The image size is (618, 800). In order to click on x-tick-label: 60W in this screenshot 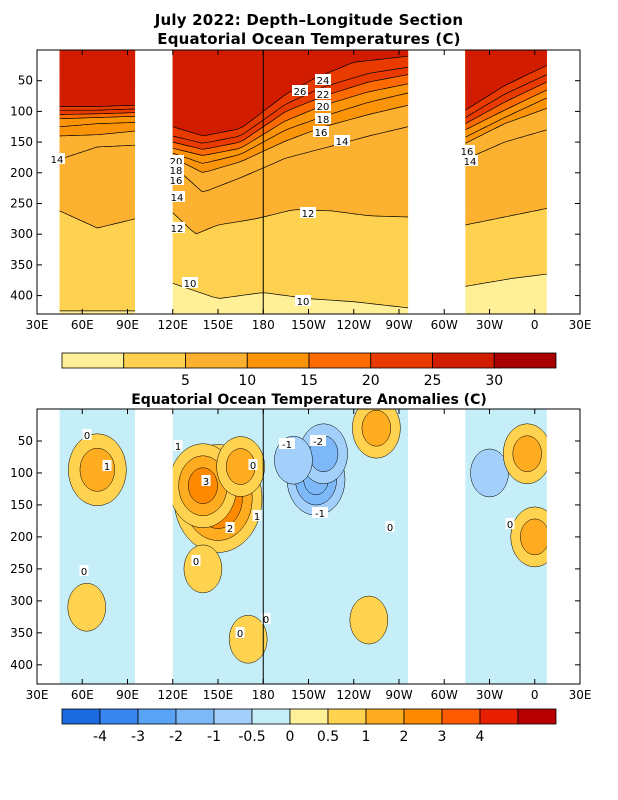, I will do `click(444, 695)`.